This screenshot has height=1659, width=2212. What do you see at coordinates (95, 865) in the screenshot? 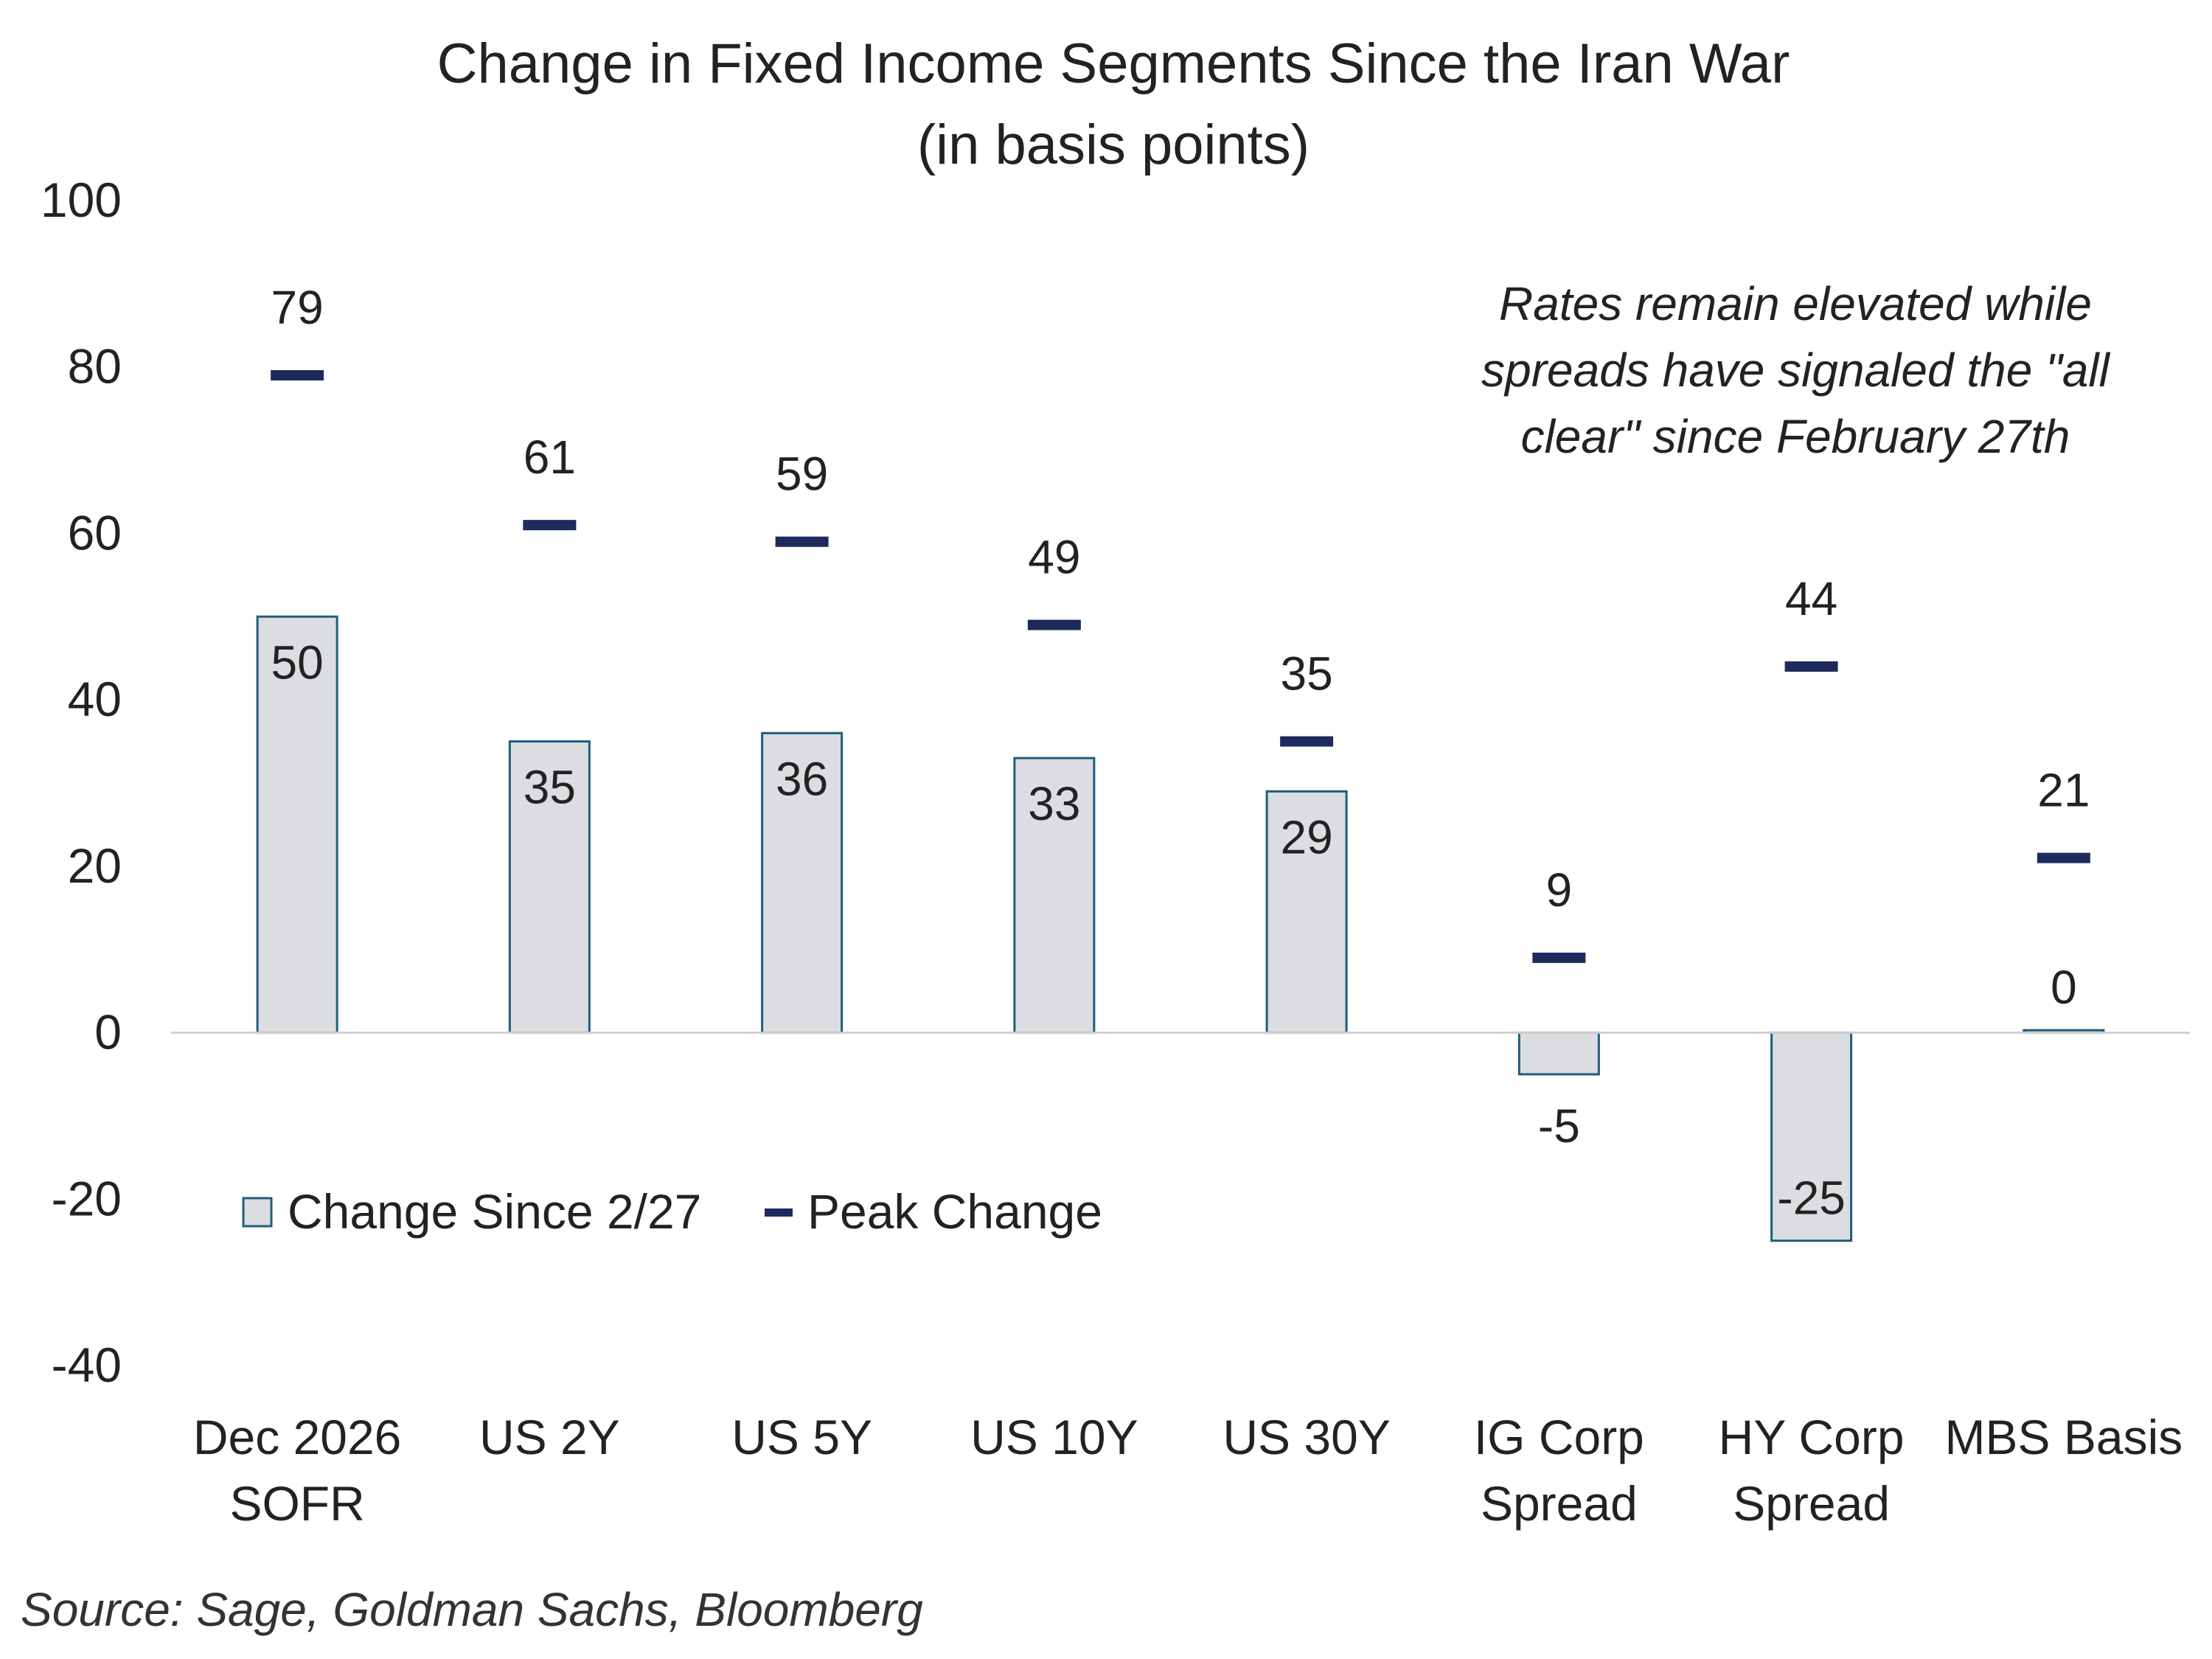
I see `y-tick-label: 20` at bounding box center [95, 865].